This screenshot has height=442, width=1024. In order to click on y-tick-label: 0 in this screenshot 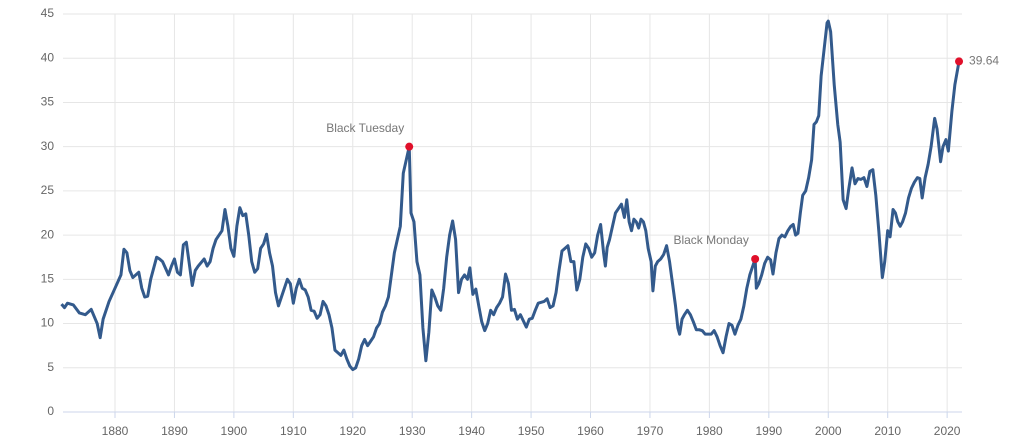, I will do `click(50, 411)`.